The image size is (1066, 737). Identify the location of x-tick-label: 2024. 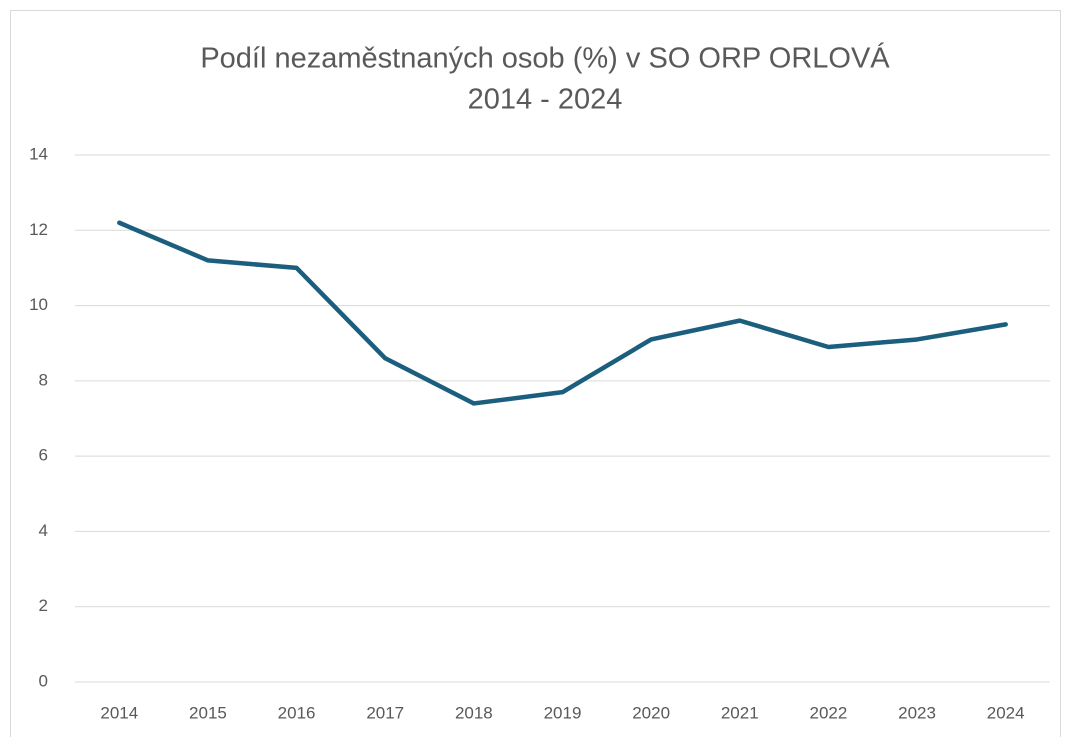
(1006, 712).